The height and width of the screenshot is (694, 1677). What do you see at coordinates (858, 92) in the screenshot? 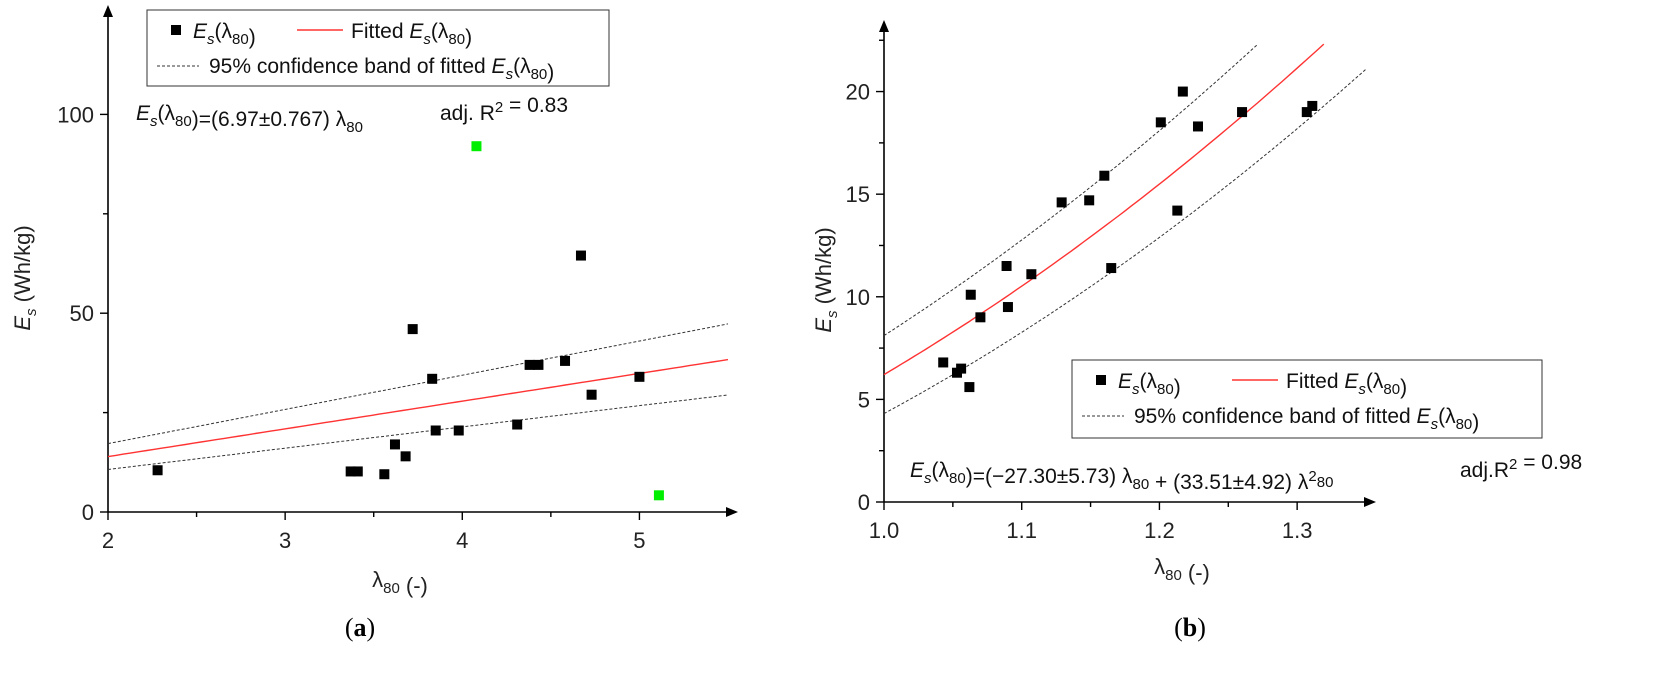
I see `y-tick-label: 20` at bounding box center [858, 92].